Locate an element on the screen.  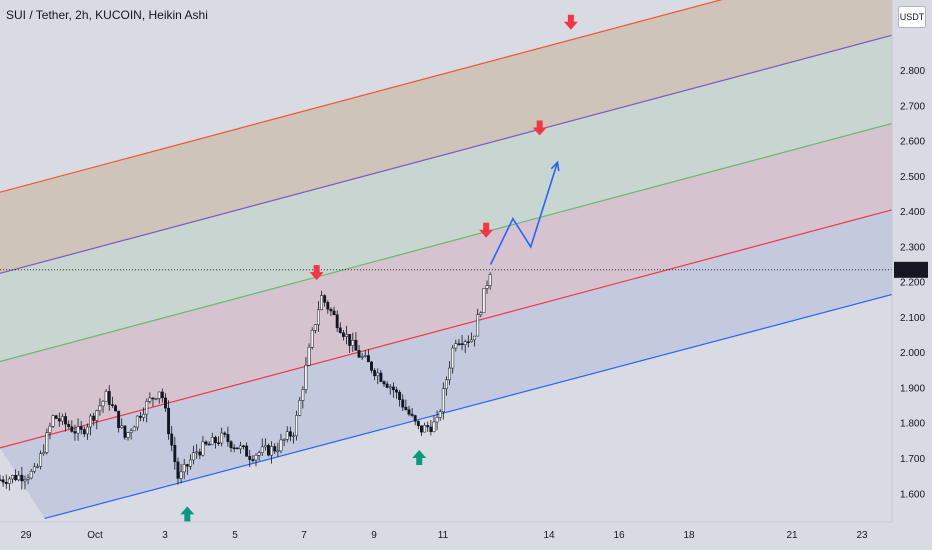
chart-title: SUI / Tether, 2h, KUCOIN, Heikin Ashi is located at coordinates (107, 15).